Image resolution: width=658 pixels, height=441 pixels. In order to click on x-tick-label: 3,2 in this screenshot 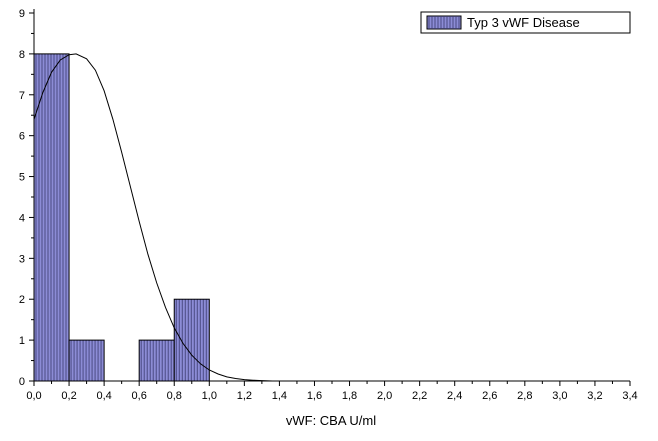, I will do `click(594, 396)`.